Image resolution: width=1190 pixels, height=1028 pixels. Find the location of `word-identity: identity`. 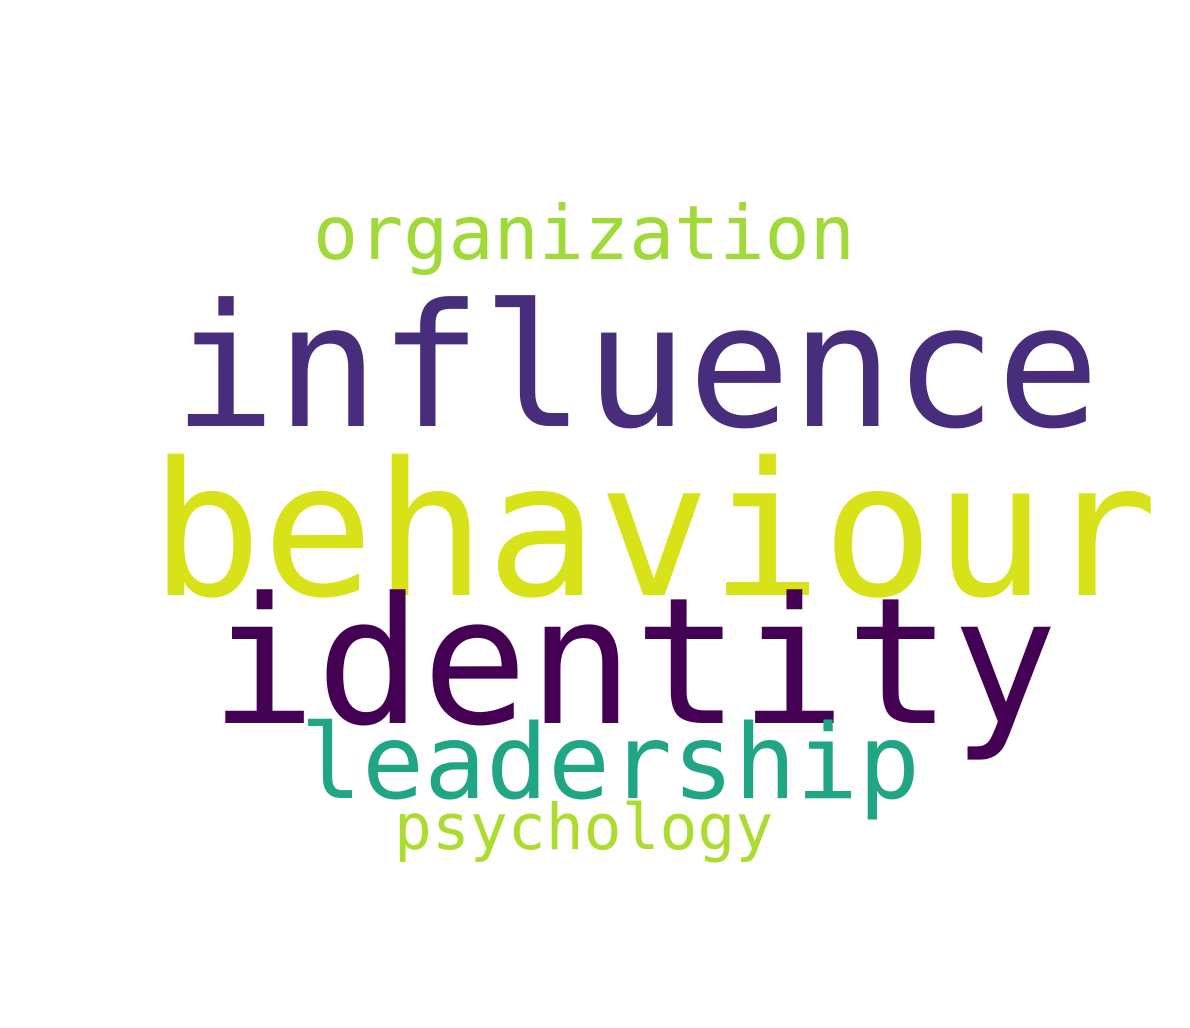

word-identity: identity is located at coordinates (634, 662).